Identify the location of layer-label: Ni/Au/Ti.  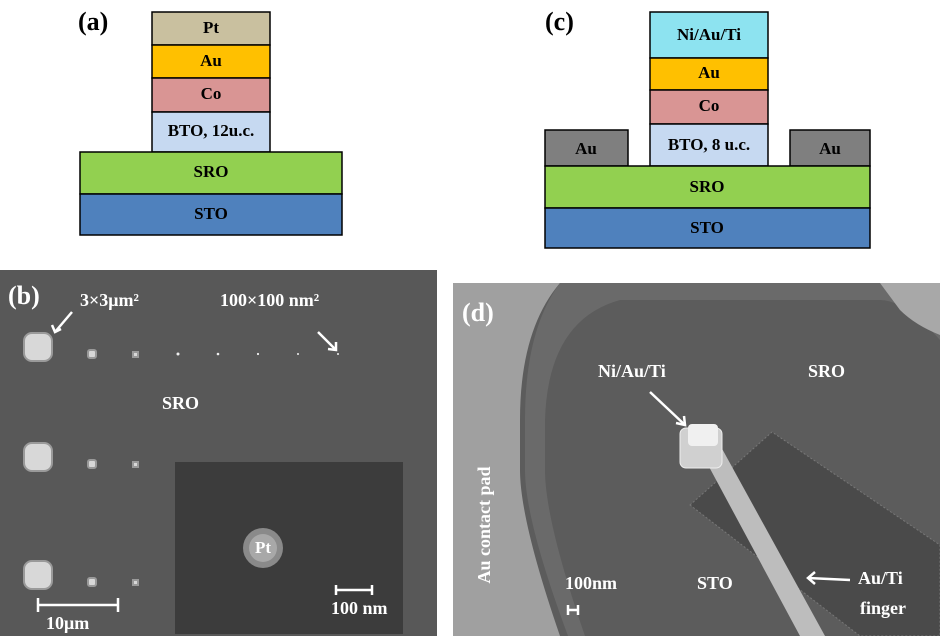
(709, 34).